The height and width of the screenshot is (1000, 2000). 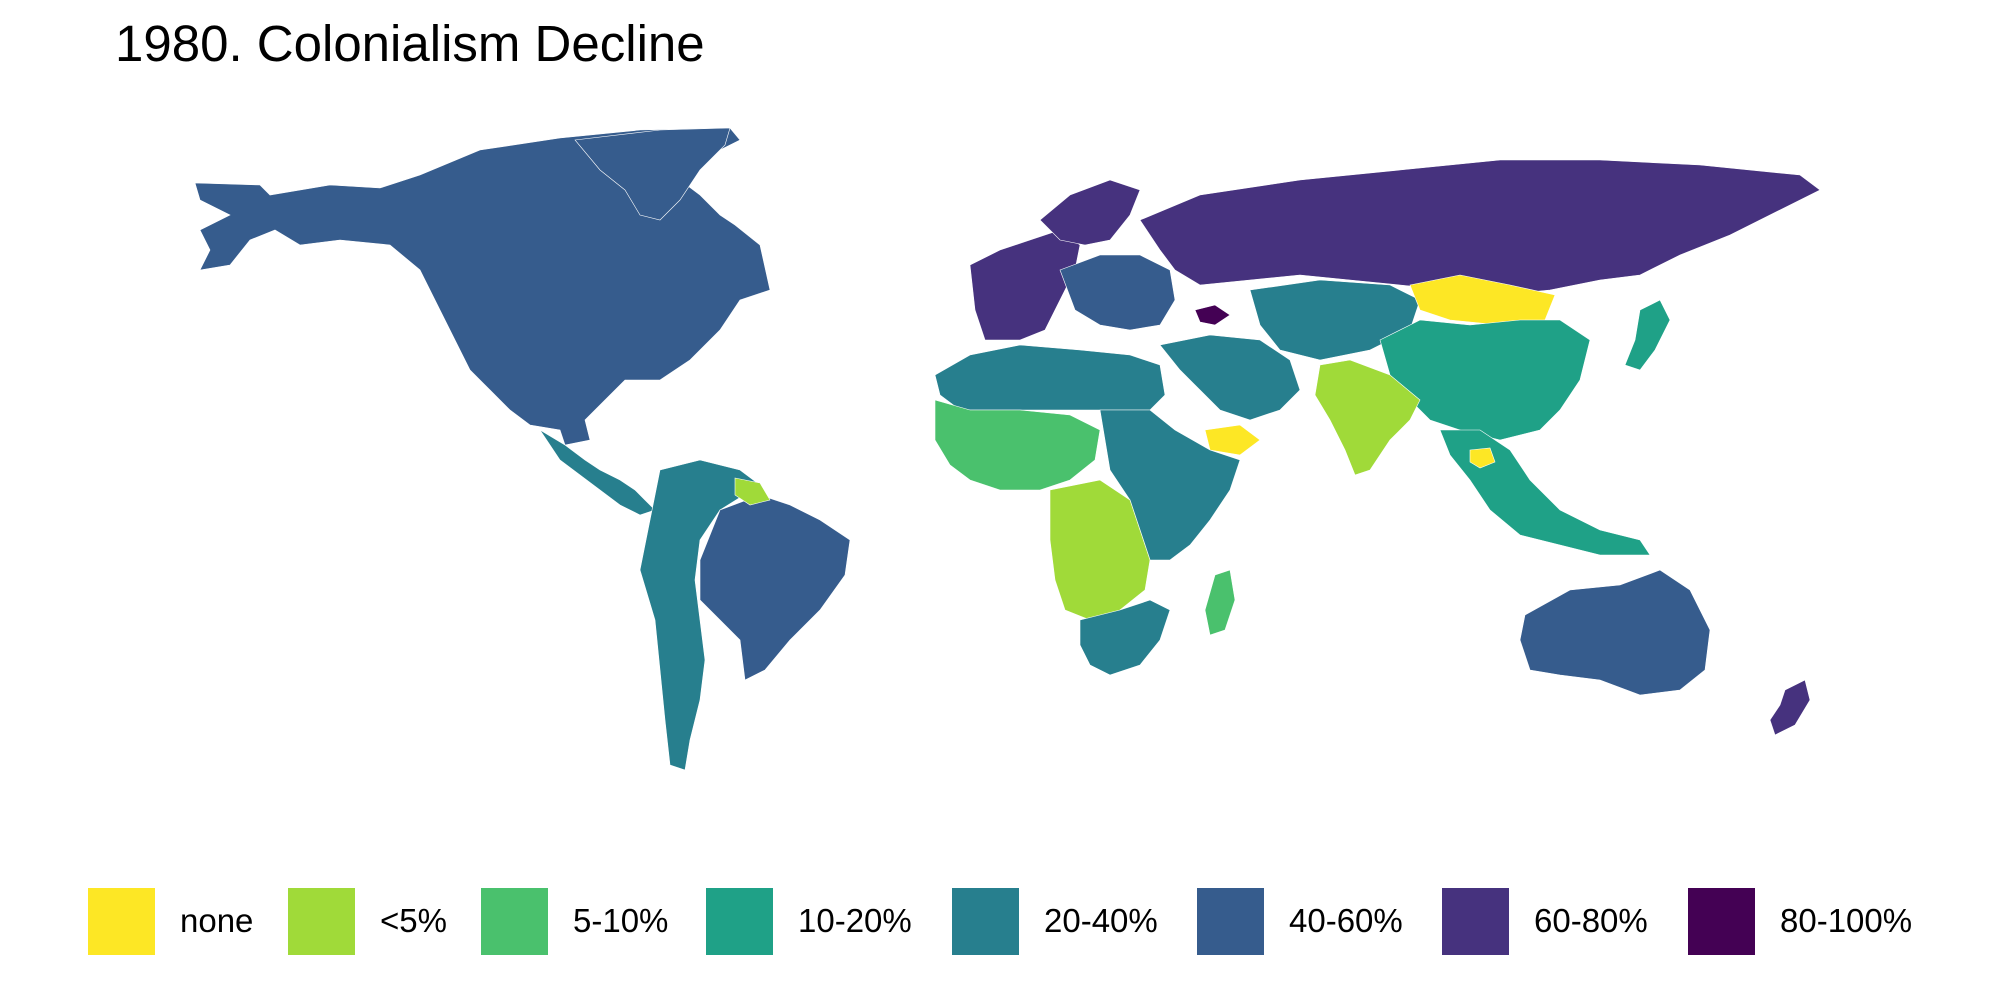 What do you see at coordinates (1232, 440) in the screenshot?
I see `region-yemen` at bounding box center [1232, 440].